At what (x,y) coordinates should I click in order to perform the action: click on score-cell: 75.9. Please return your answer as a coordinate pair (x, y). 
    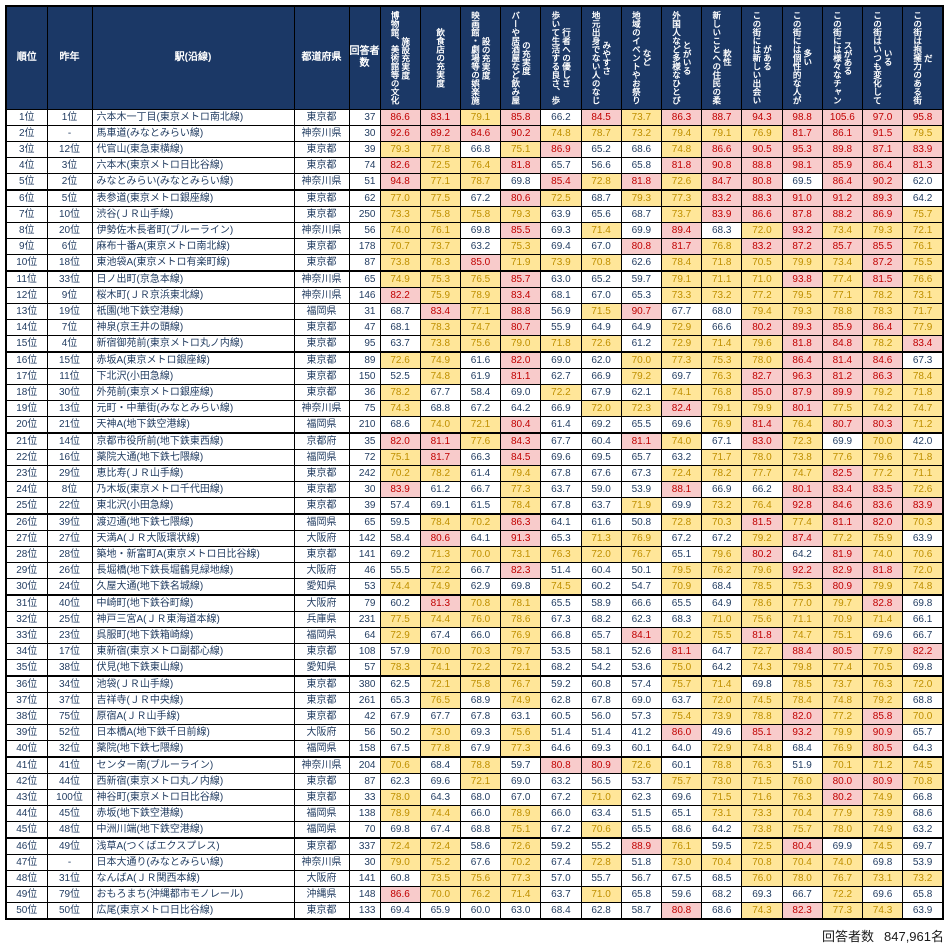
    Looking at the image, I should click on (882, 538).